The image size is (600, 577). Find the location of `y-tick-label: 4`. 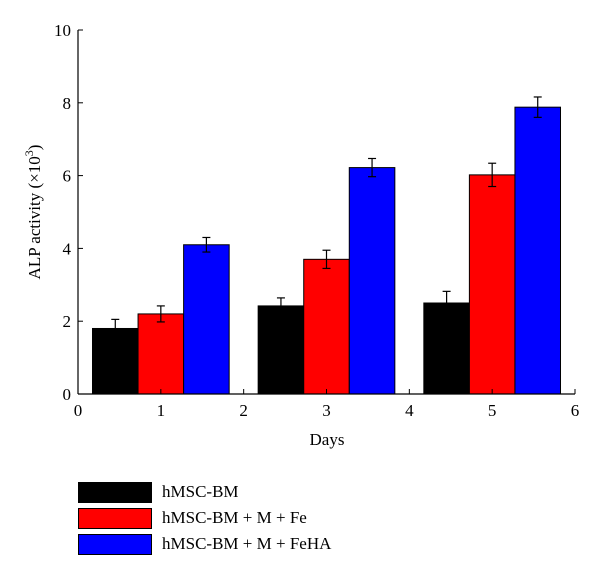

y-tick-label: 4 is located at coordinates (67, 248).